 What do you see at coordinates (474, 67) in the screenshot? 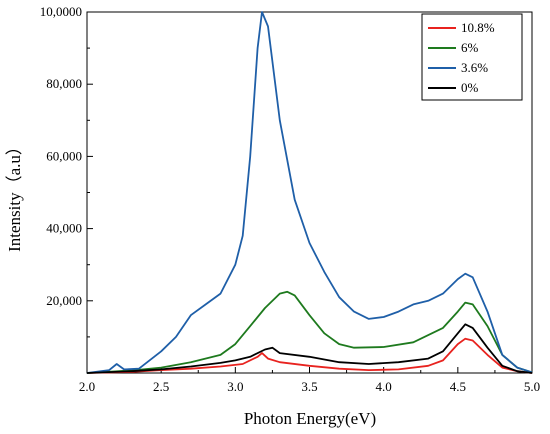
I see `legend-label: 3.6%` at bounding box center [474, 67].